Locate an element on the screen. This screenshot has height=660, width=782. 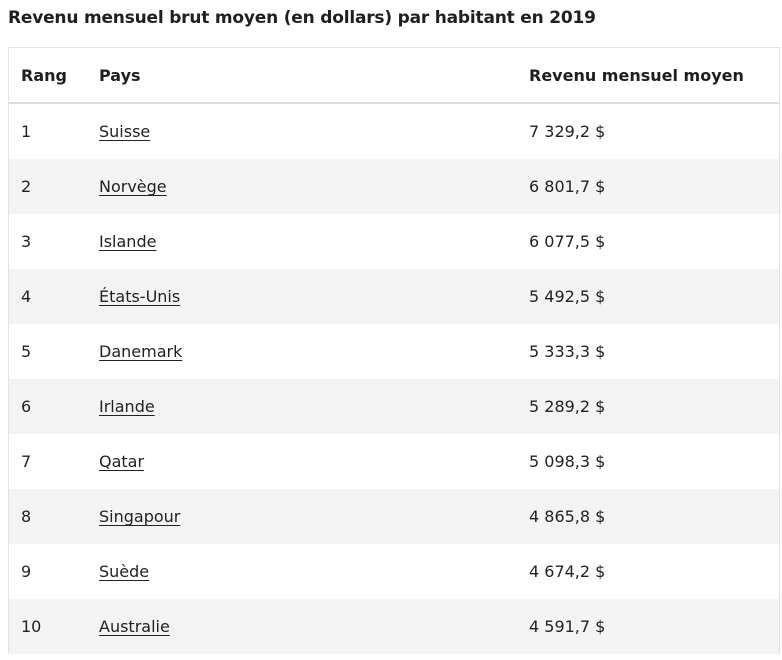
cell-income: 5 098,3 $ is located at coordinates (567, 461).